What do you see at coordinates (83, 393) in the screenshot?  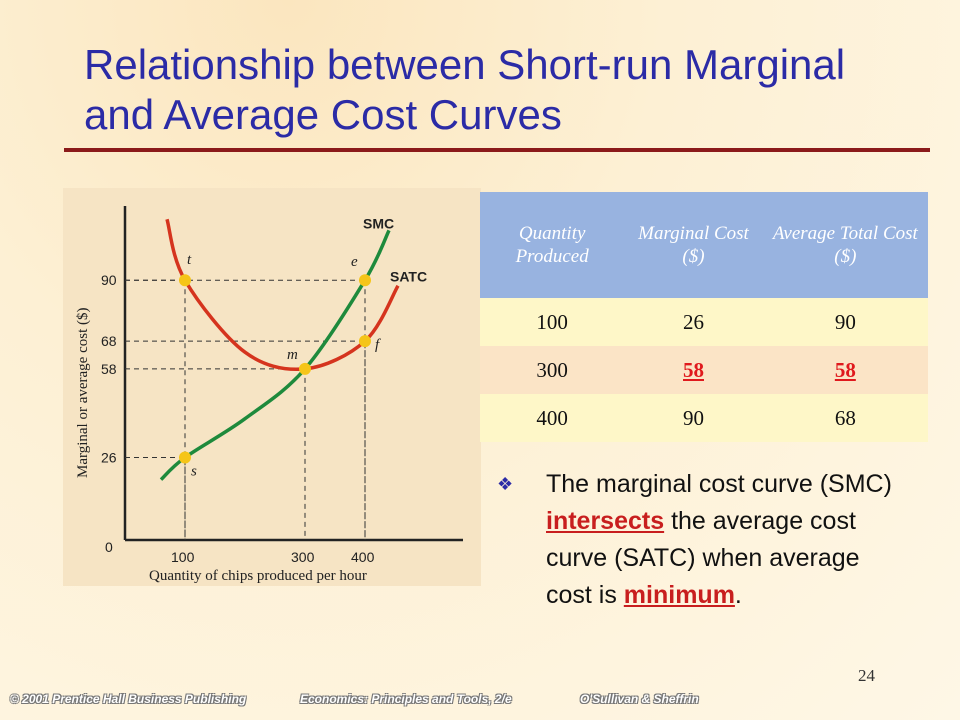 I see `y-axis-label: Marginal or average cost ($)` at bounding box center [83, 393].